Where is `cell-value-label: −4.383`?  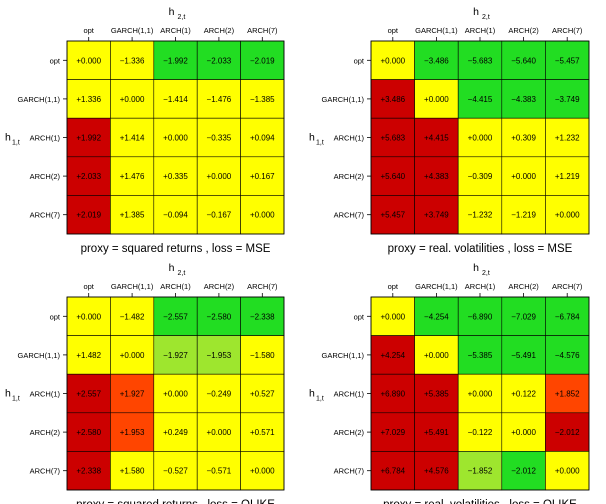 cell-value-label: −4.383 is located at coordinates (523, 99).